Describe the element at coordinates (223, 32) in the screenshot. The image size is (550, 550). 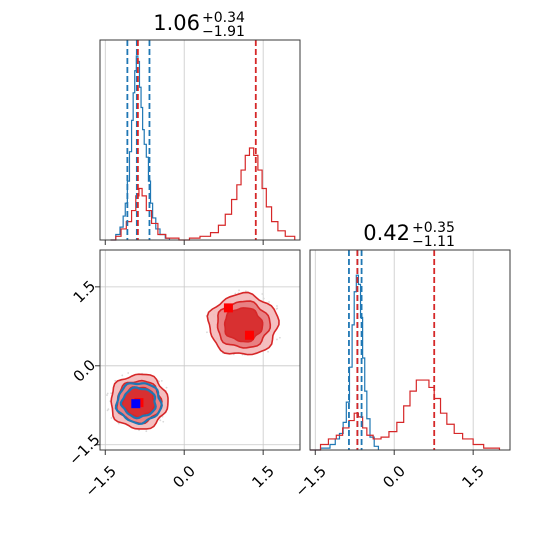
I see `title-param1-lower: −1.91` at that location.